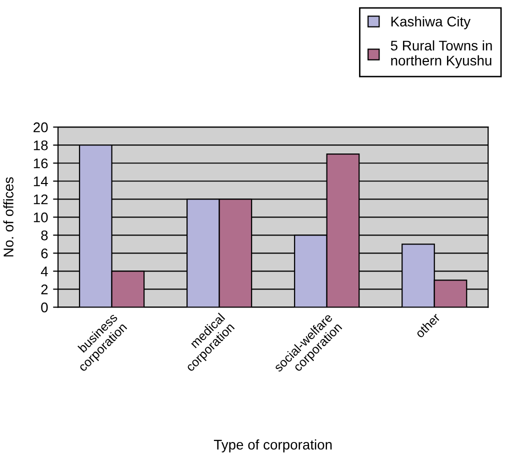 This screenshot has width=509, height=469. What do you see at coordinates (41, 163) in the screenshot?
I see `y-tick-label: 16` at bounding box center [41, 163].